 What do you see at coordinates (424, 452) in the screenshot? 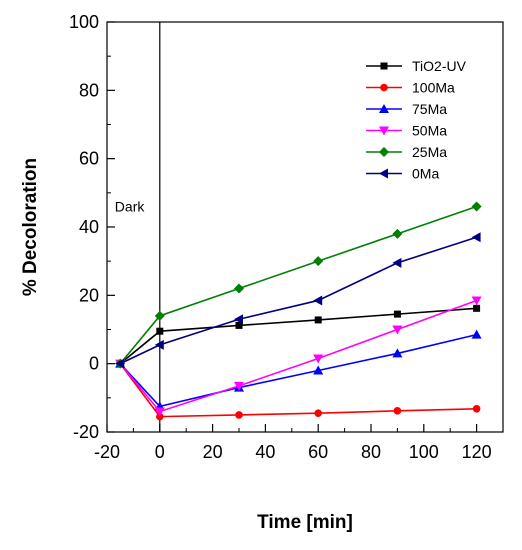
I see `x-tick-label: 100` at bounding box center [424, 452].